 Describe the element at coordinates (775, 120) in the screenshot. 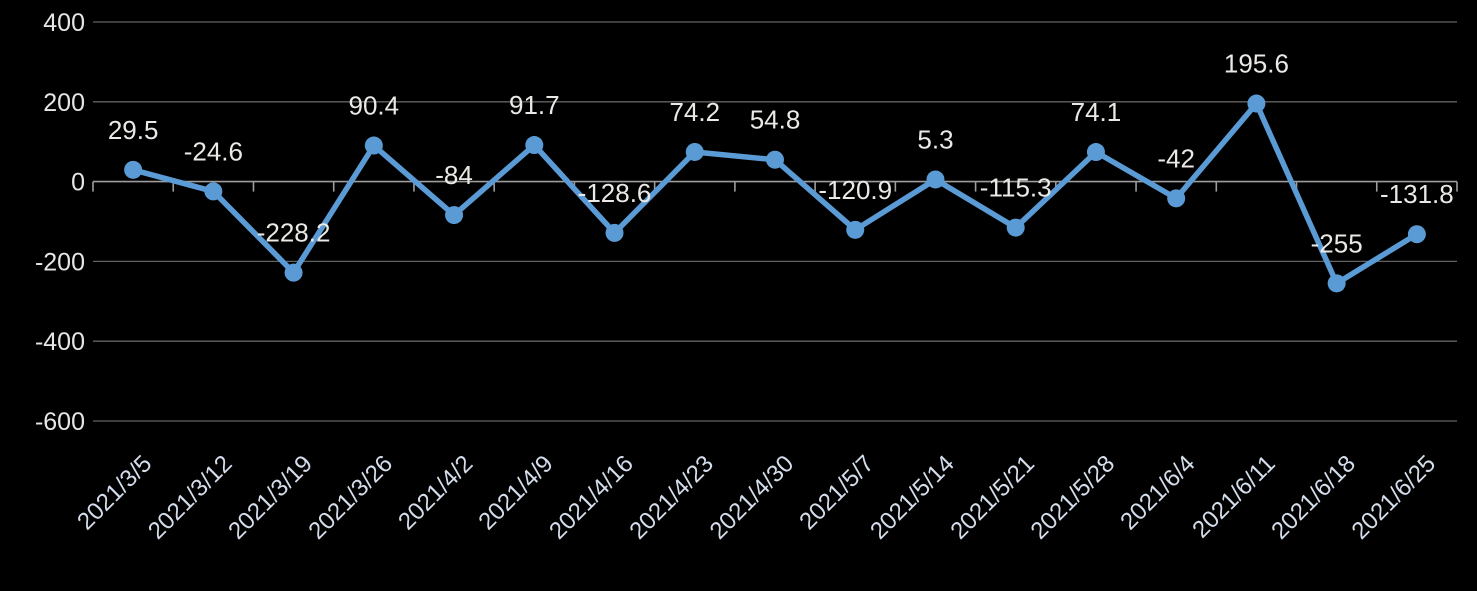

I see `data-label: 54.8` at that location.